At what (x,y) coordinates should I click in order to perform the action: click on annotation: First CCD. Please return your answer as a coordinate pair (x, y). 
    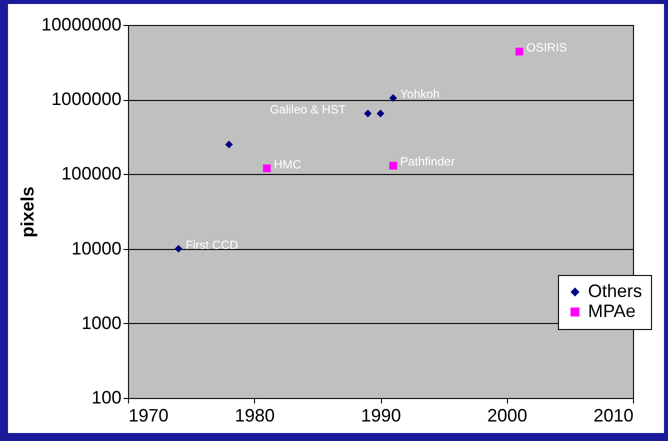
    Looking at the image, I should click on (212, 245).